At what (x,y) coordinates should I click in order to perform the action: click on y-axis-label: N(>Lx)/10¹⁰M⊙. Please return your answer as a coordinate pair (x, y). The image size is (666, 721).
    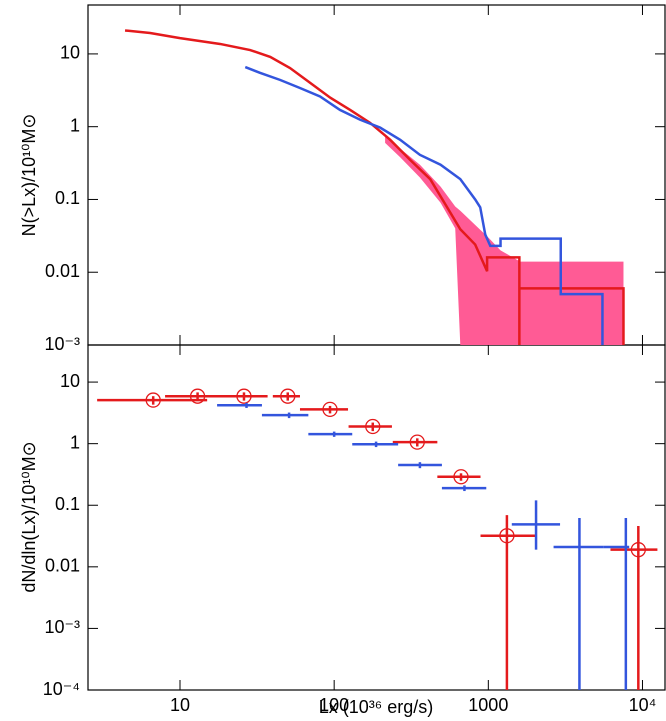
    Looking at the image, I should click on (29, 175).